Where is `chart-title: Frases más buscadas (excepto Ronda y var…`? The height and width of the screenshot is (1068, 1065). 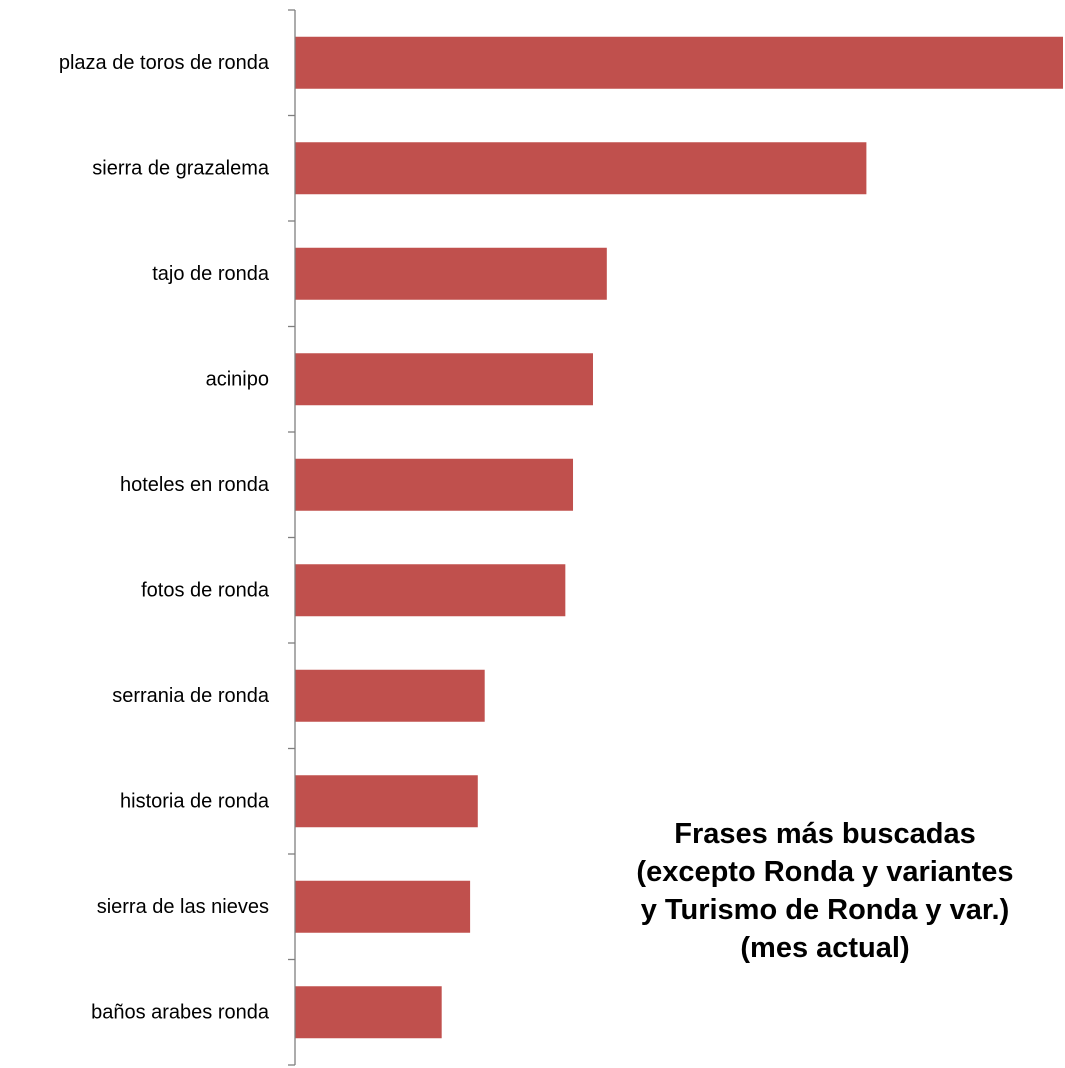 chart-title: Frases más buscadas (excepto Ronda y var… is located at coordinates (825, 891).